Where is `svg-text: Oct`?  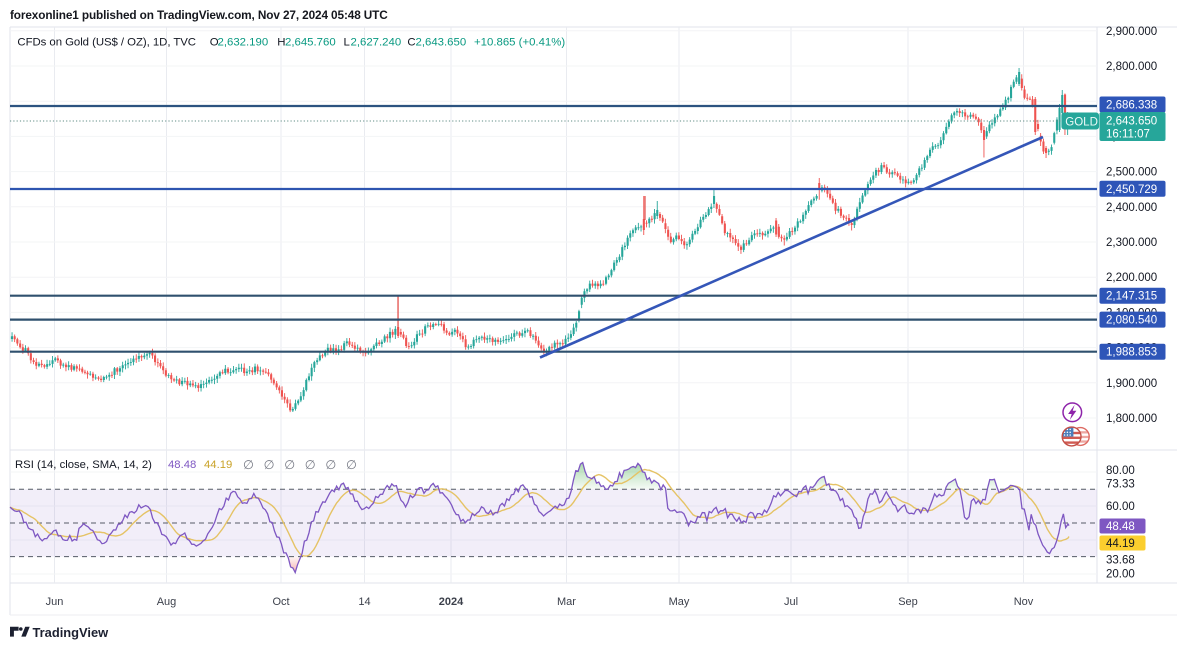
svg-text: Oct is located at coordinates (280, 602).